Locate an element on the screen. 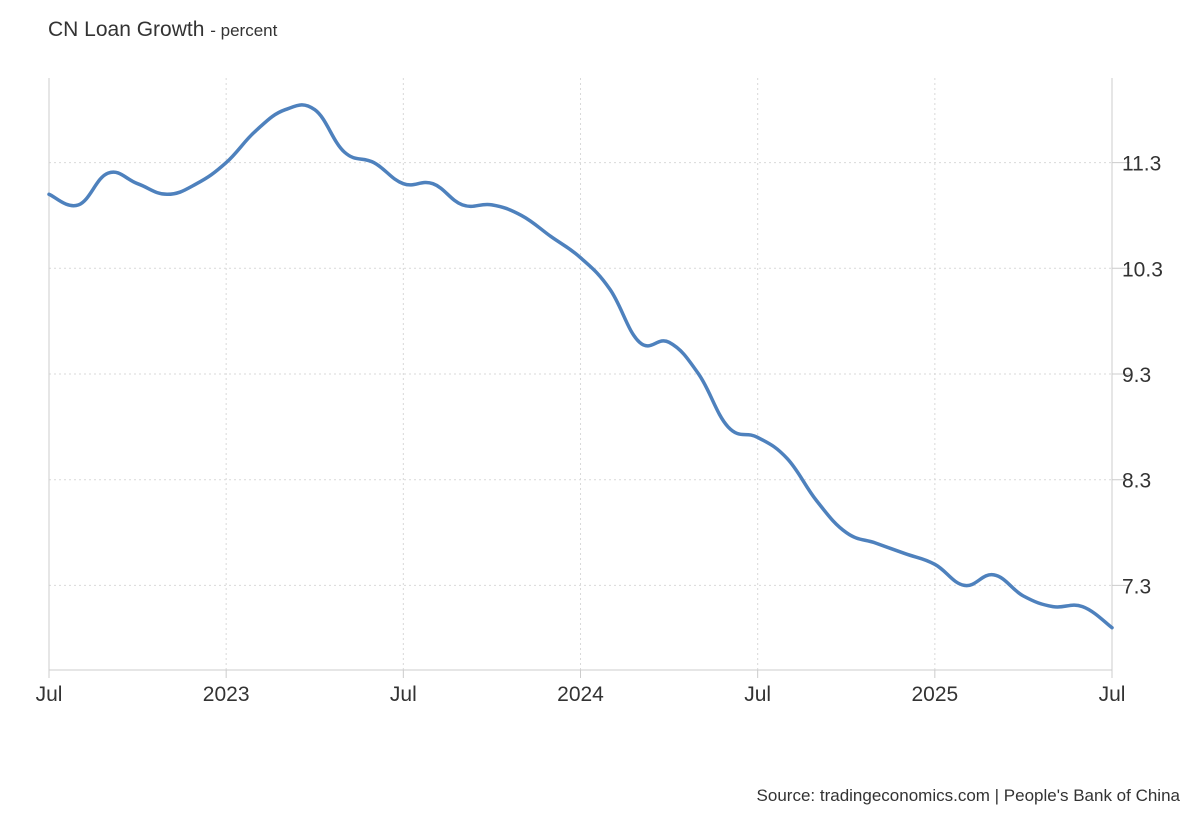  y-tick-label: 8.3 is located at coordinates (1136, 481).